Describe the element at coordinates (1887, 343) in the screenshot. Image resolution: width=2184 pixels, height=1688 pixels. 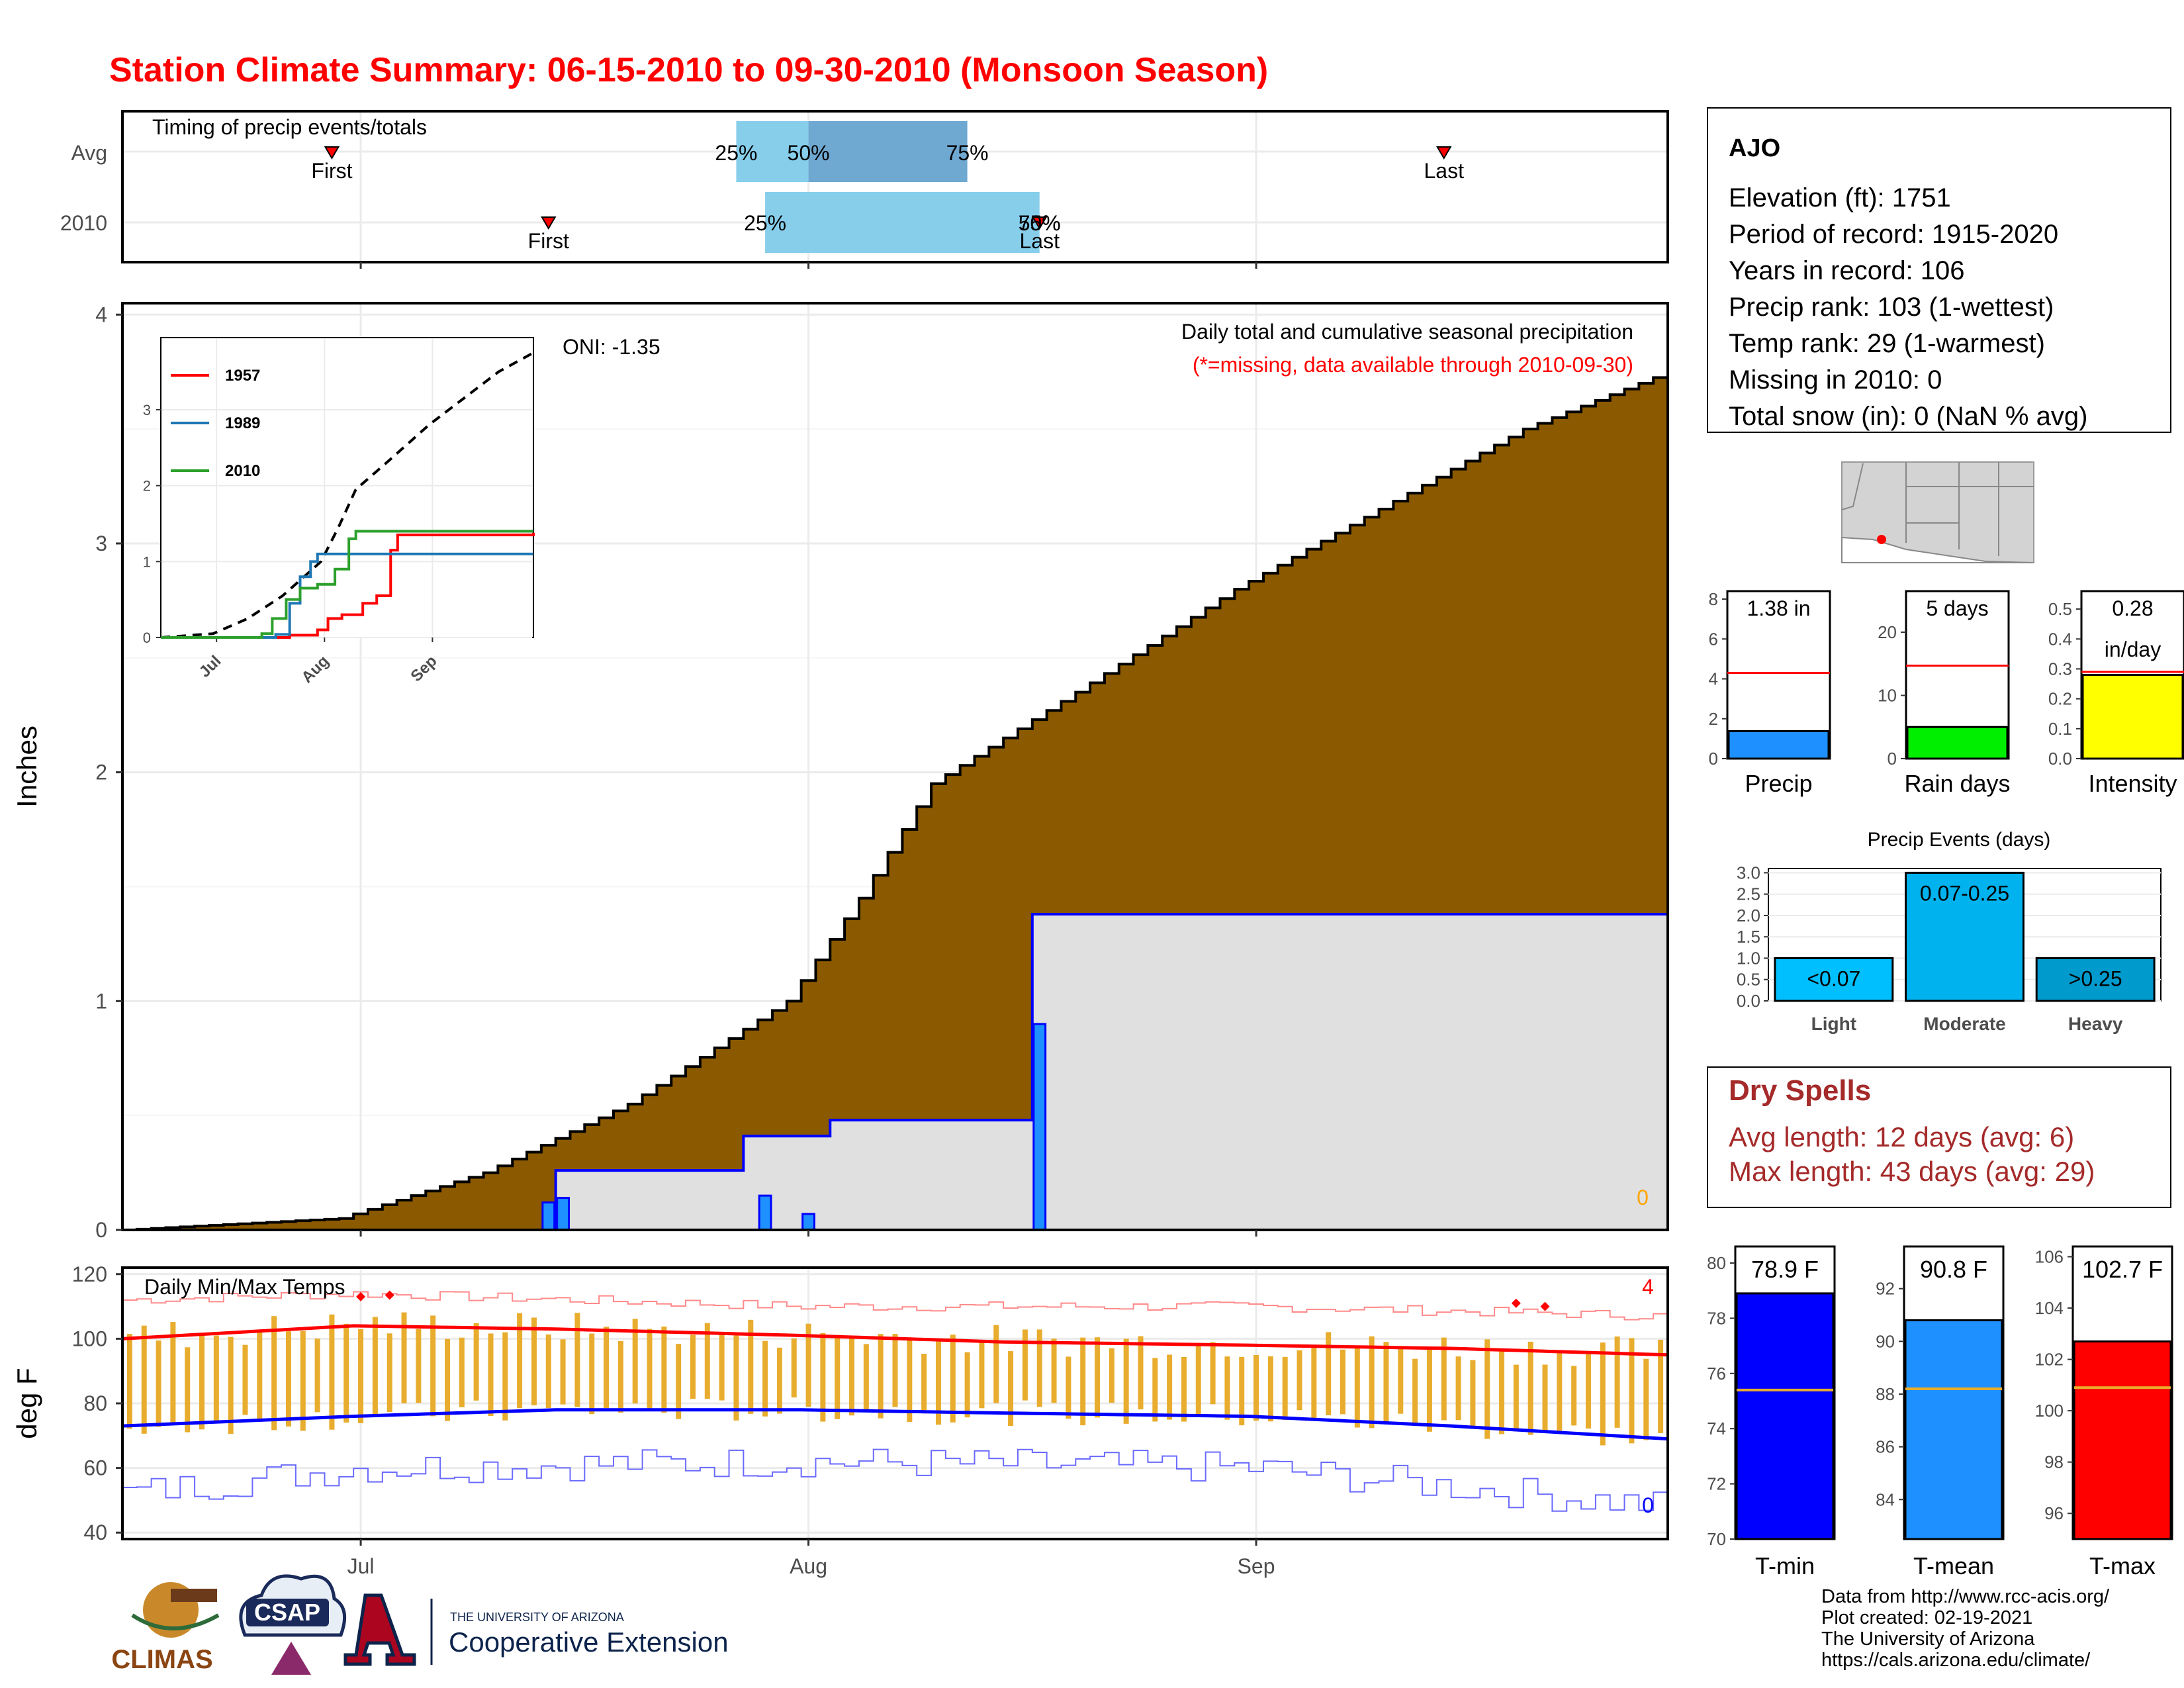
I see `station-temp-rank: Temp rank: 29 (1-warmest)` at that location.